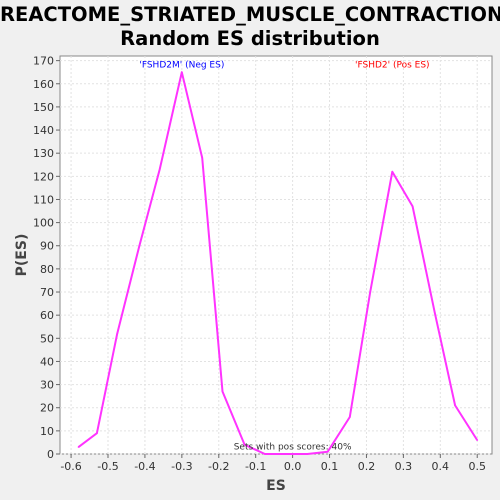 Image resolution: width=500 pixels, height=500 pixels. Describe the element at coordinates (392, 66) in the screenshot. I see `annotation-label: 'FSHD2' (Pos ES)` at that location.